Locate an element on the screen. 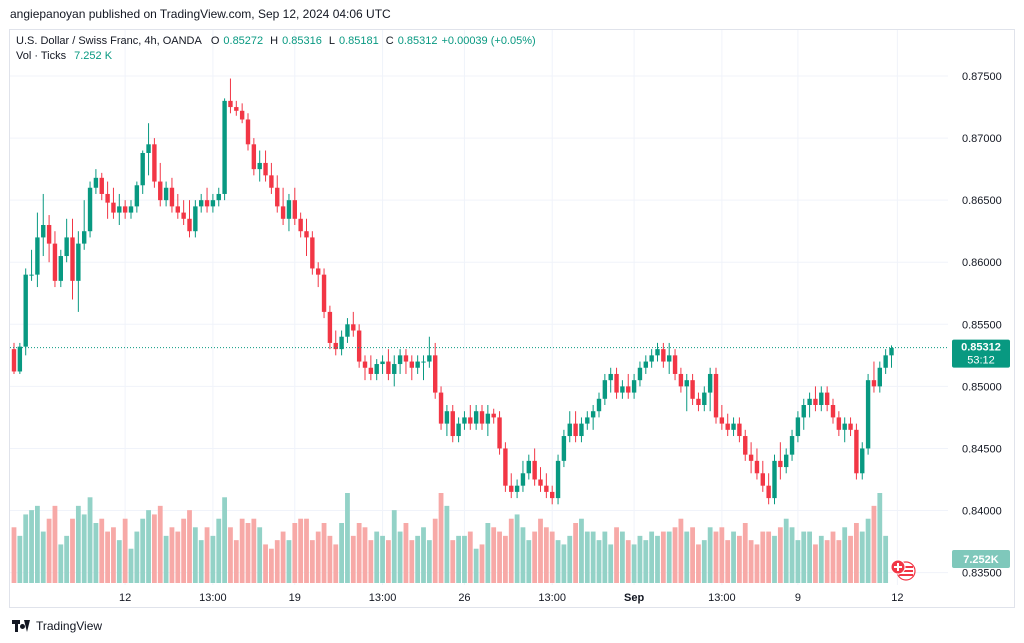 This screenshot has width=1024, height=643. time-axis: 12 13:00 19 13:00 26 13:00 Sep 13:00 9 12 is located at coordinates (511, 598).